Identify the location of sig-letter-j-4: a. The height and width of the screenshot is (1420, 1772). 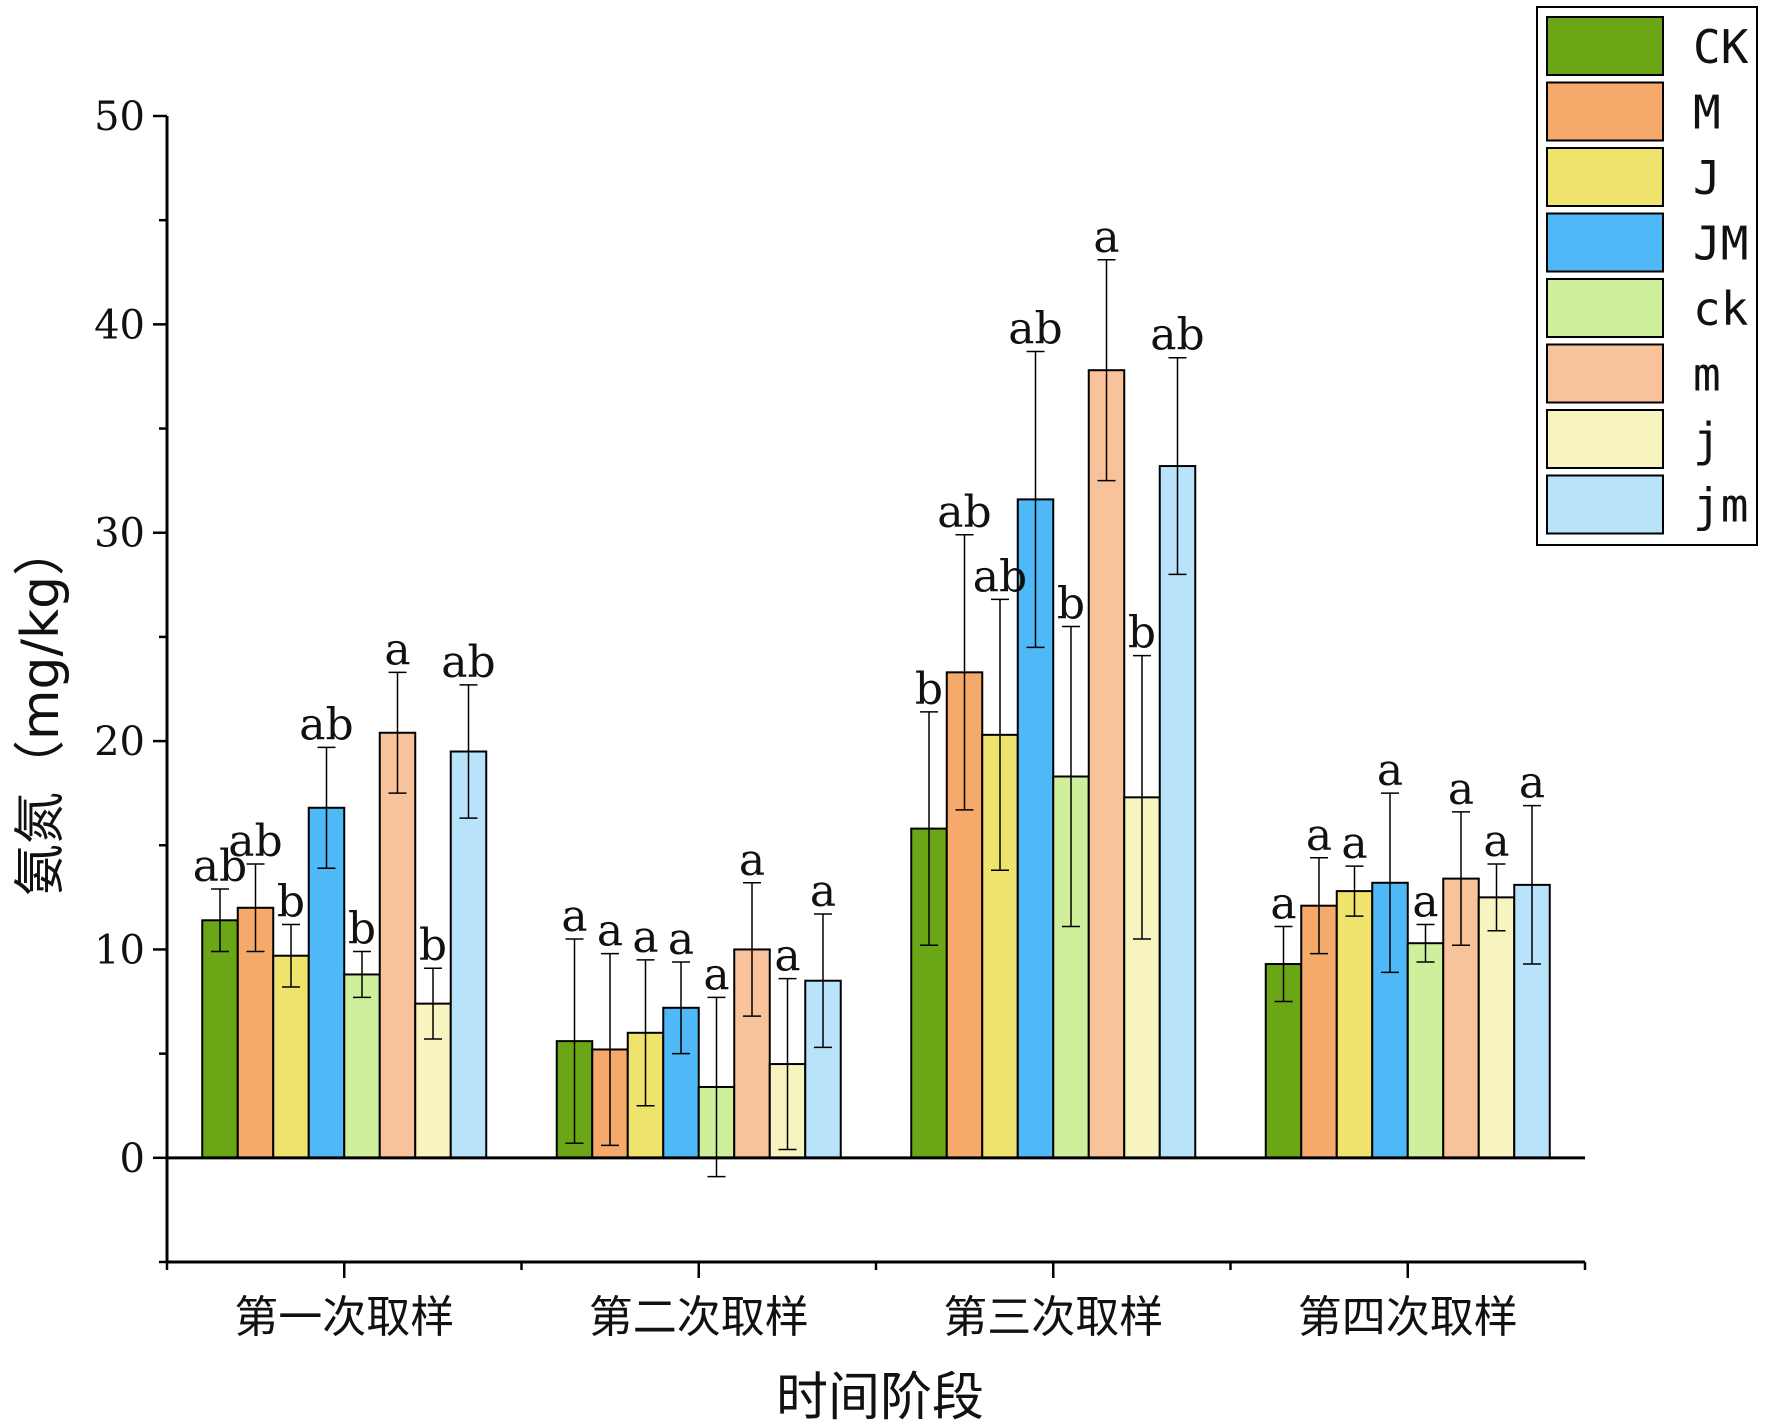
(1496, 841).